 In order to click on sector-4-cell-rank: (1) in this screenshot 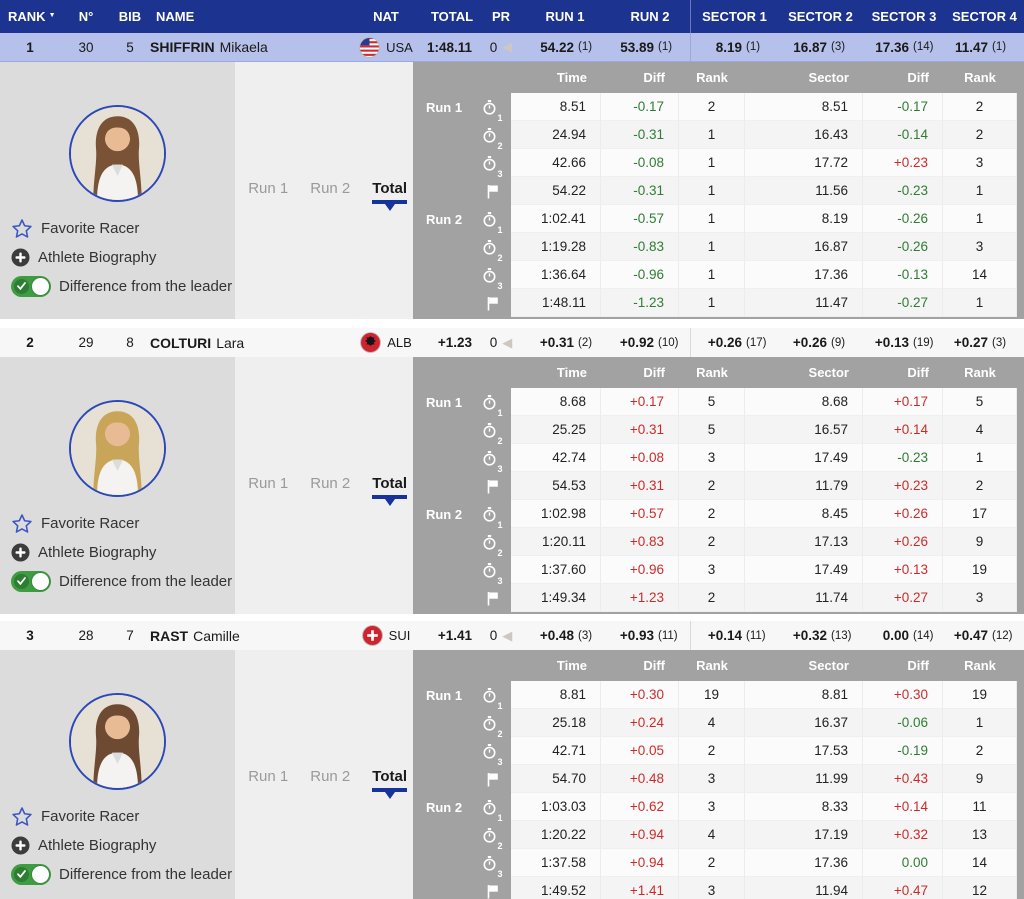, I will do `click(999, 47)`.